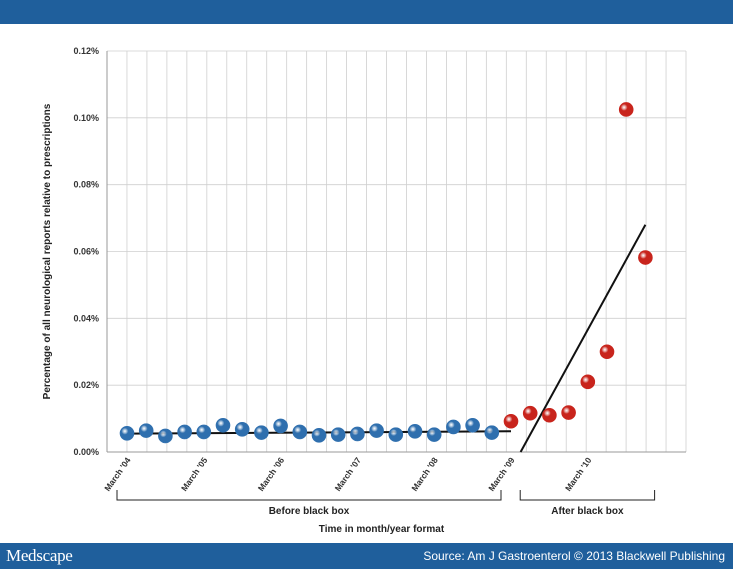 Image resolution: width=733 pixels, height=569 pixels. Describe the element at coordinates (86, 385) in the screenshot. I see `y-tick-label: 0.02%` at that location.